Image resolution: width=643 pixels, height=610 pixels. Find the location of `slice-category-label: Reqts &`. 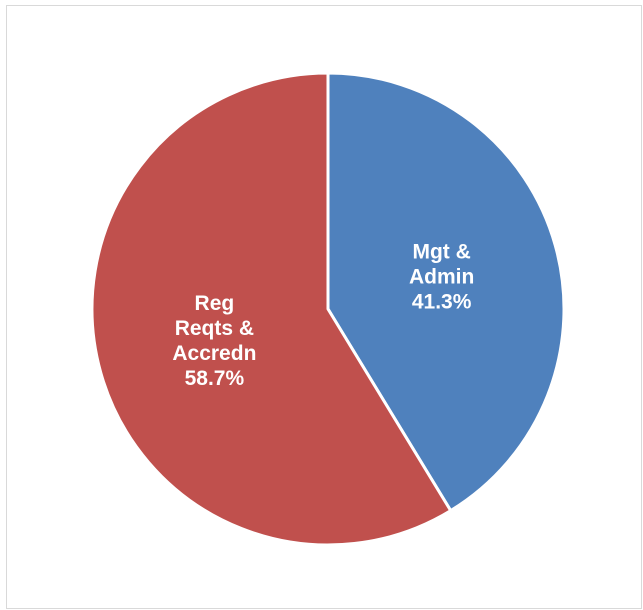

slice-category-label: Reqts & is located at coordinates (214, 328).